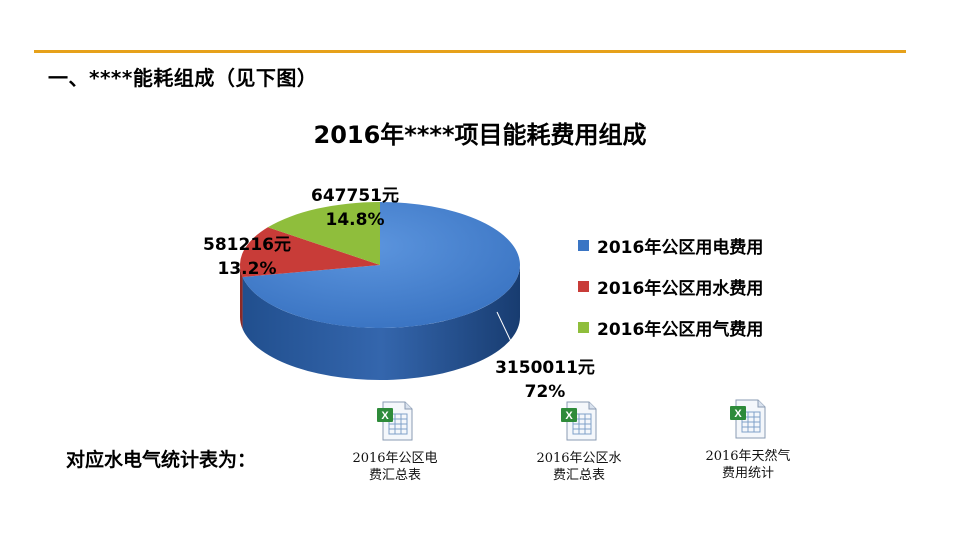 This screenshot has width=960, height=540. Describe the element at coordinates (545, 380) in the screenshot. I see `data-label-electricity: 3150011元 72%` at that location.